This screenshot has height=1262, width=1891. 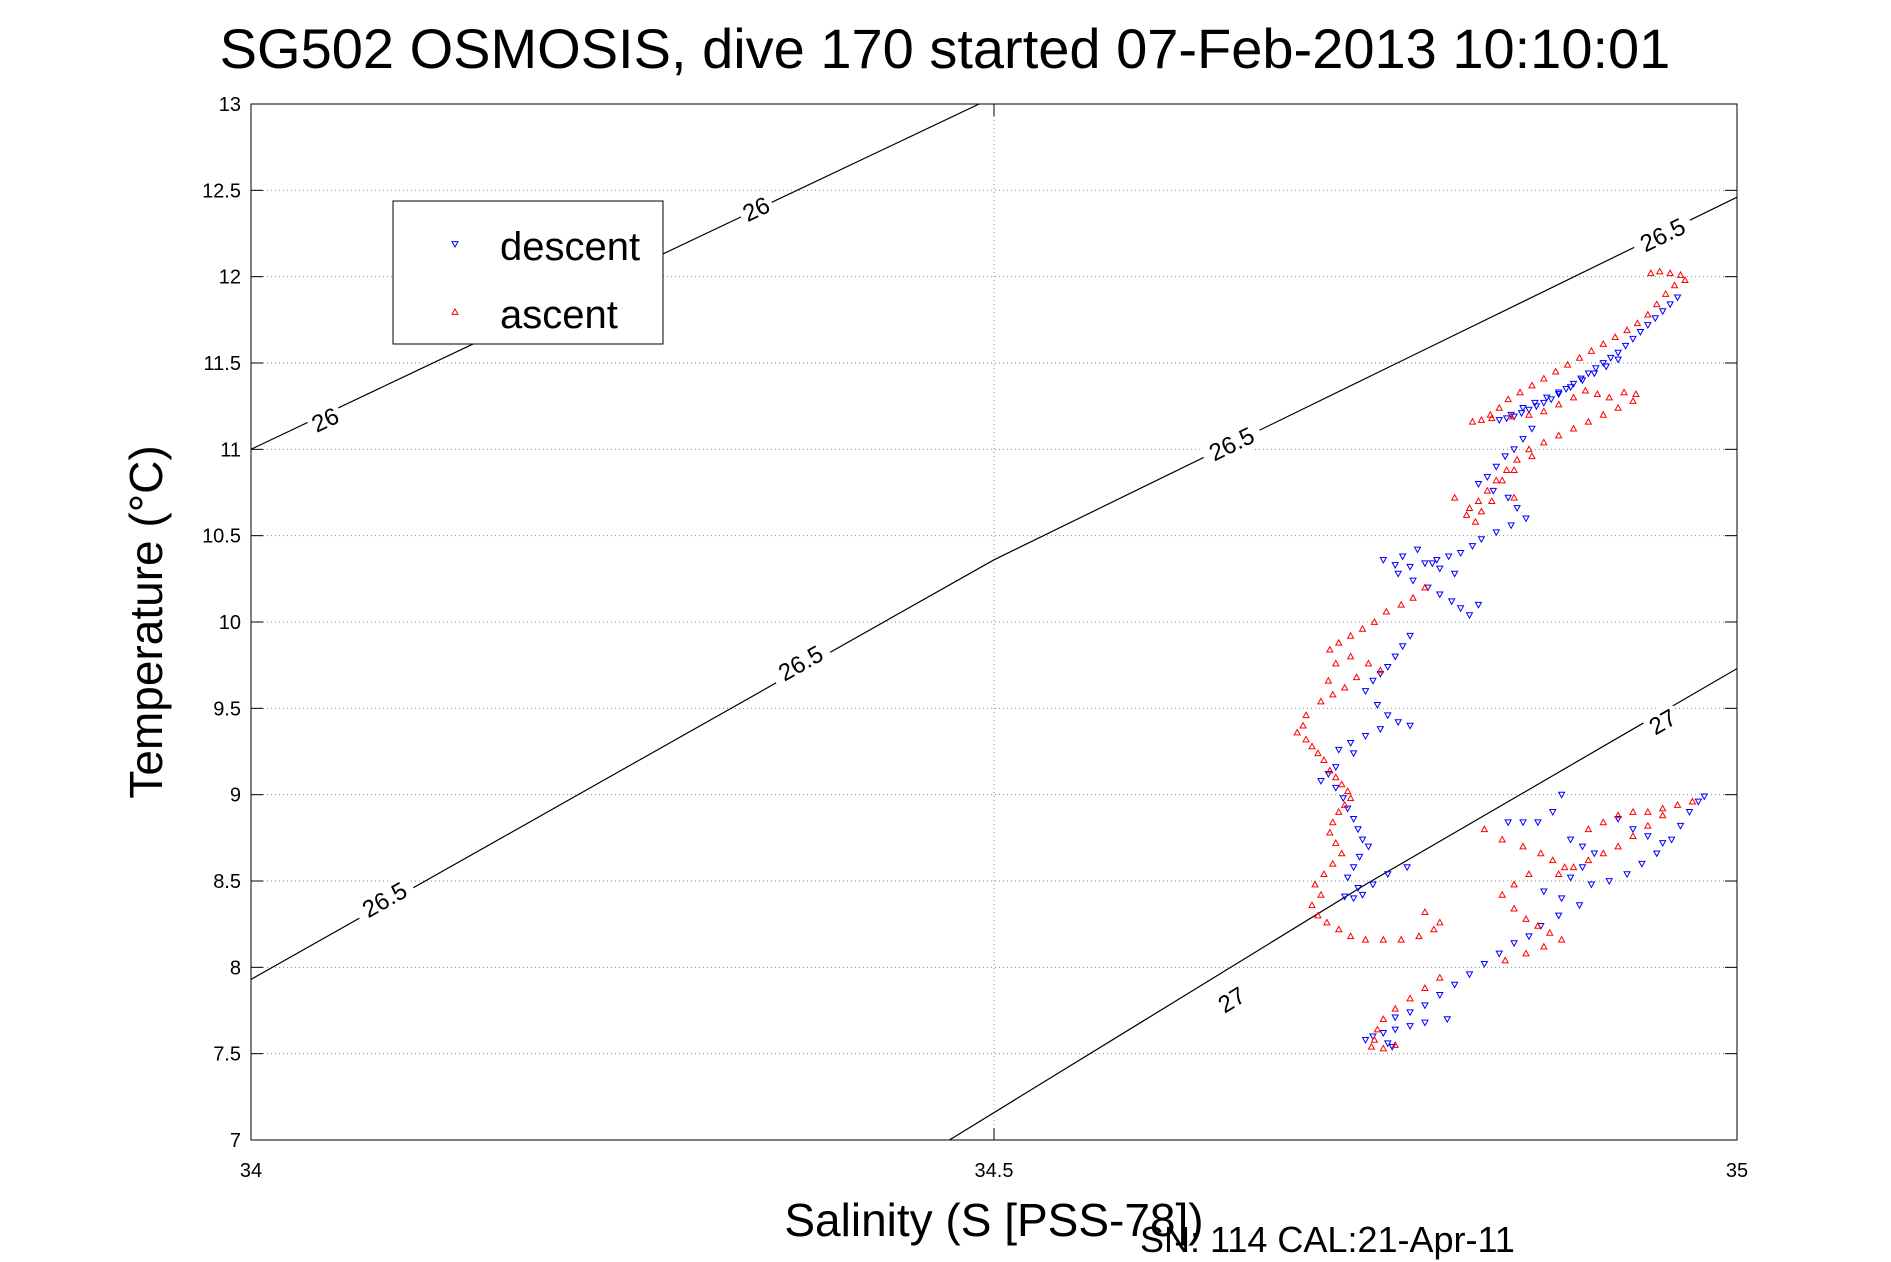 I want to click on legend-label-descent: descent, so click(x=570, y=247).